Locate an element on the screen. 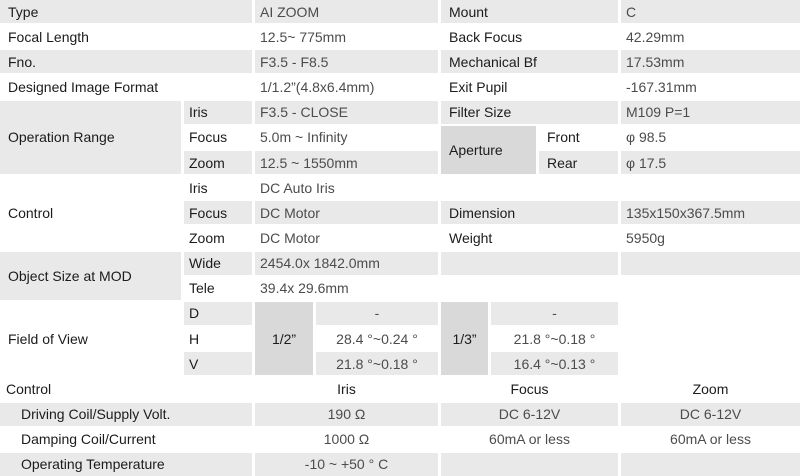 This screenshot has height=476, width=800. electrical-header-iris: Iris is located at coordinates (346, 389).